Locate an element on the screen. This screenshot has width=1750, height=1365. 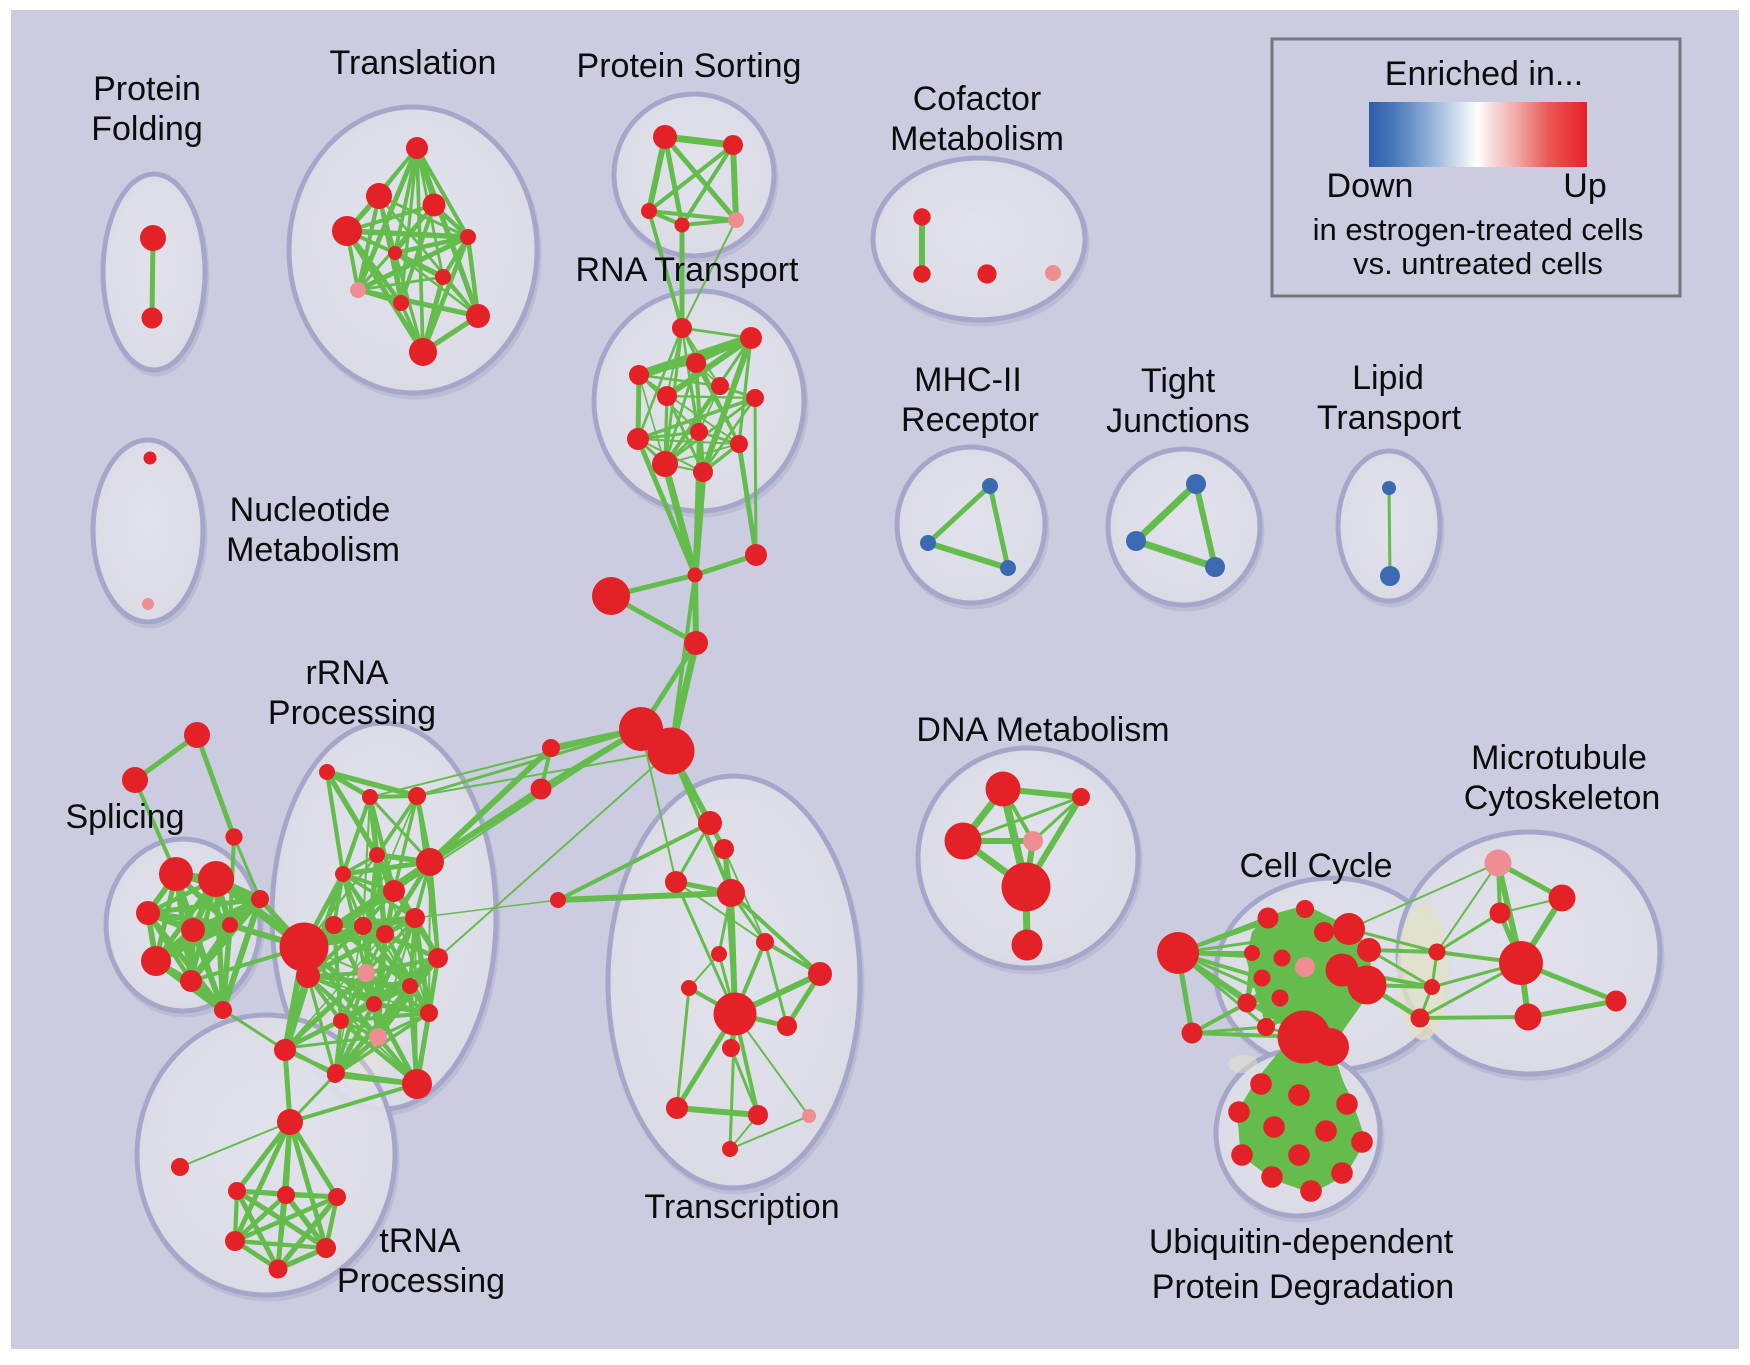
svg-text: Lipid is located at coordinates (1388, 378).